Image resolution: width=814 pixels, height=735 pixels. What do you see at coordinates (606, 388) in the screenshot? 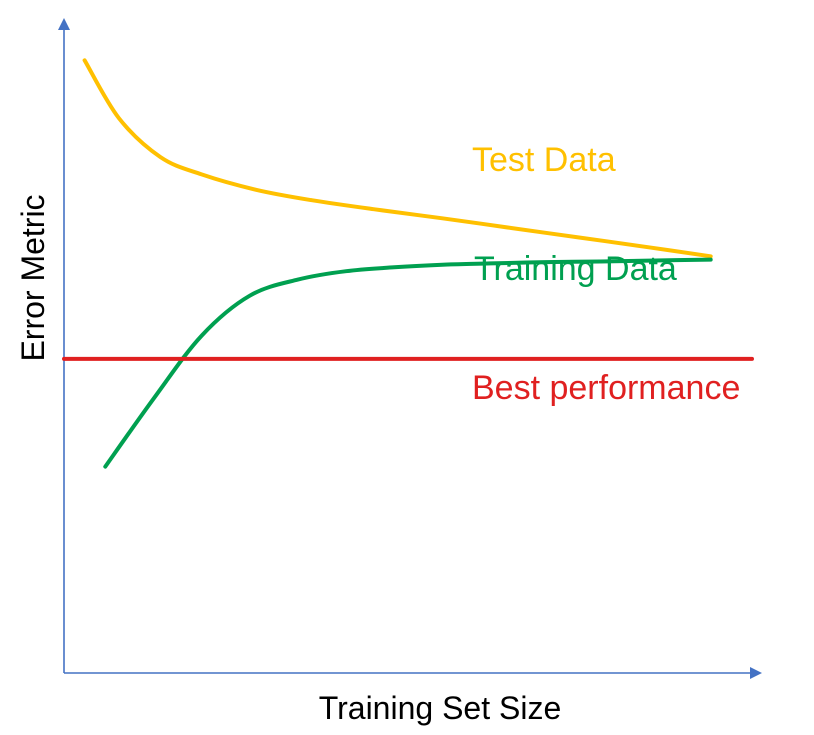
I see `series-label-best-performance: Best performance` at bounding box center [606, 388].